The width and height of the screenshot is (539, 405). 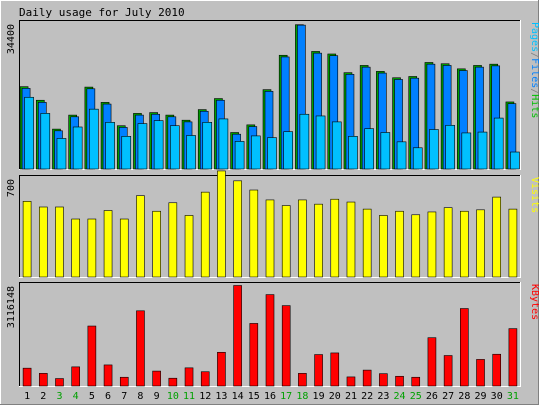 I want to click on chart-title: Daily usage for July 2010, so click(x=102, y=12).